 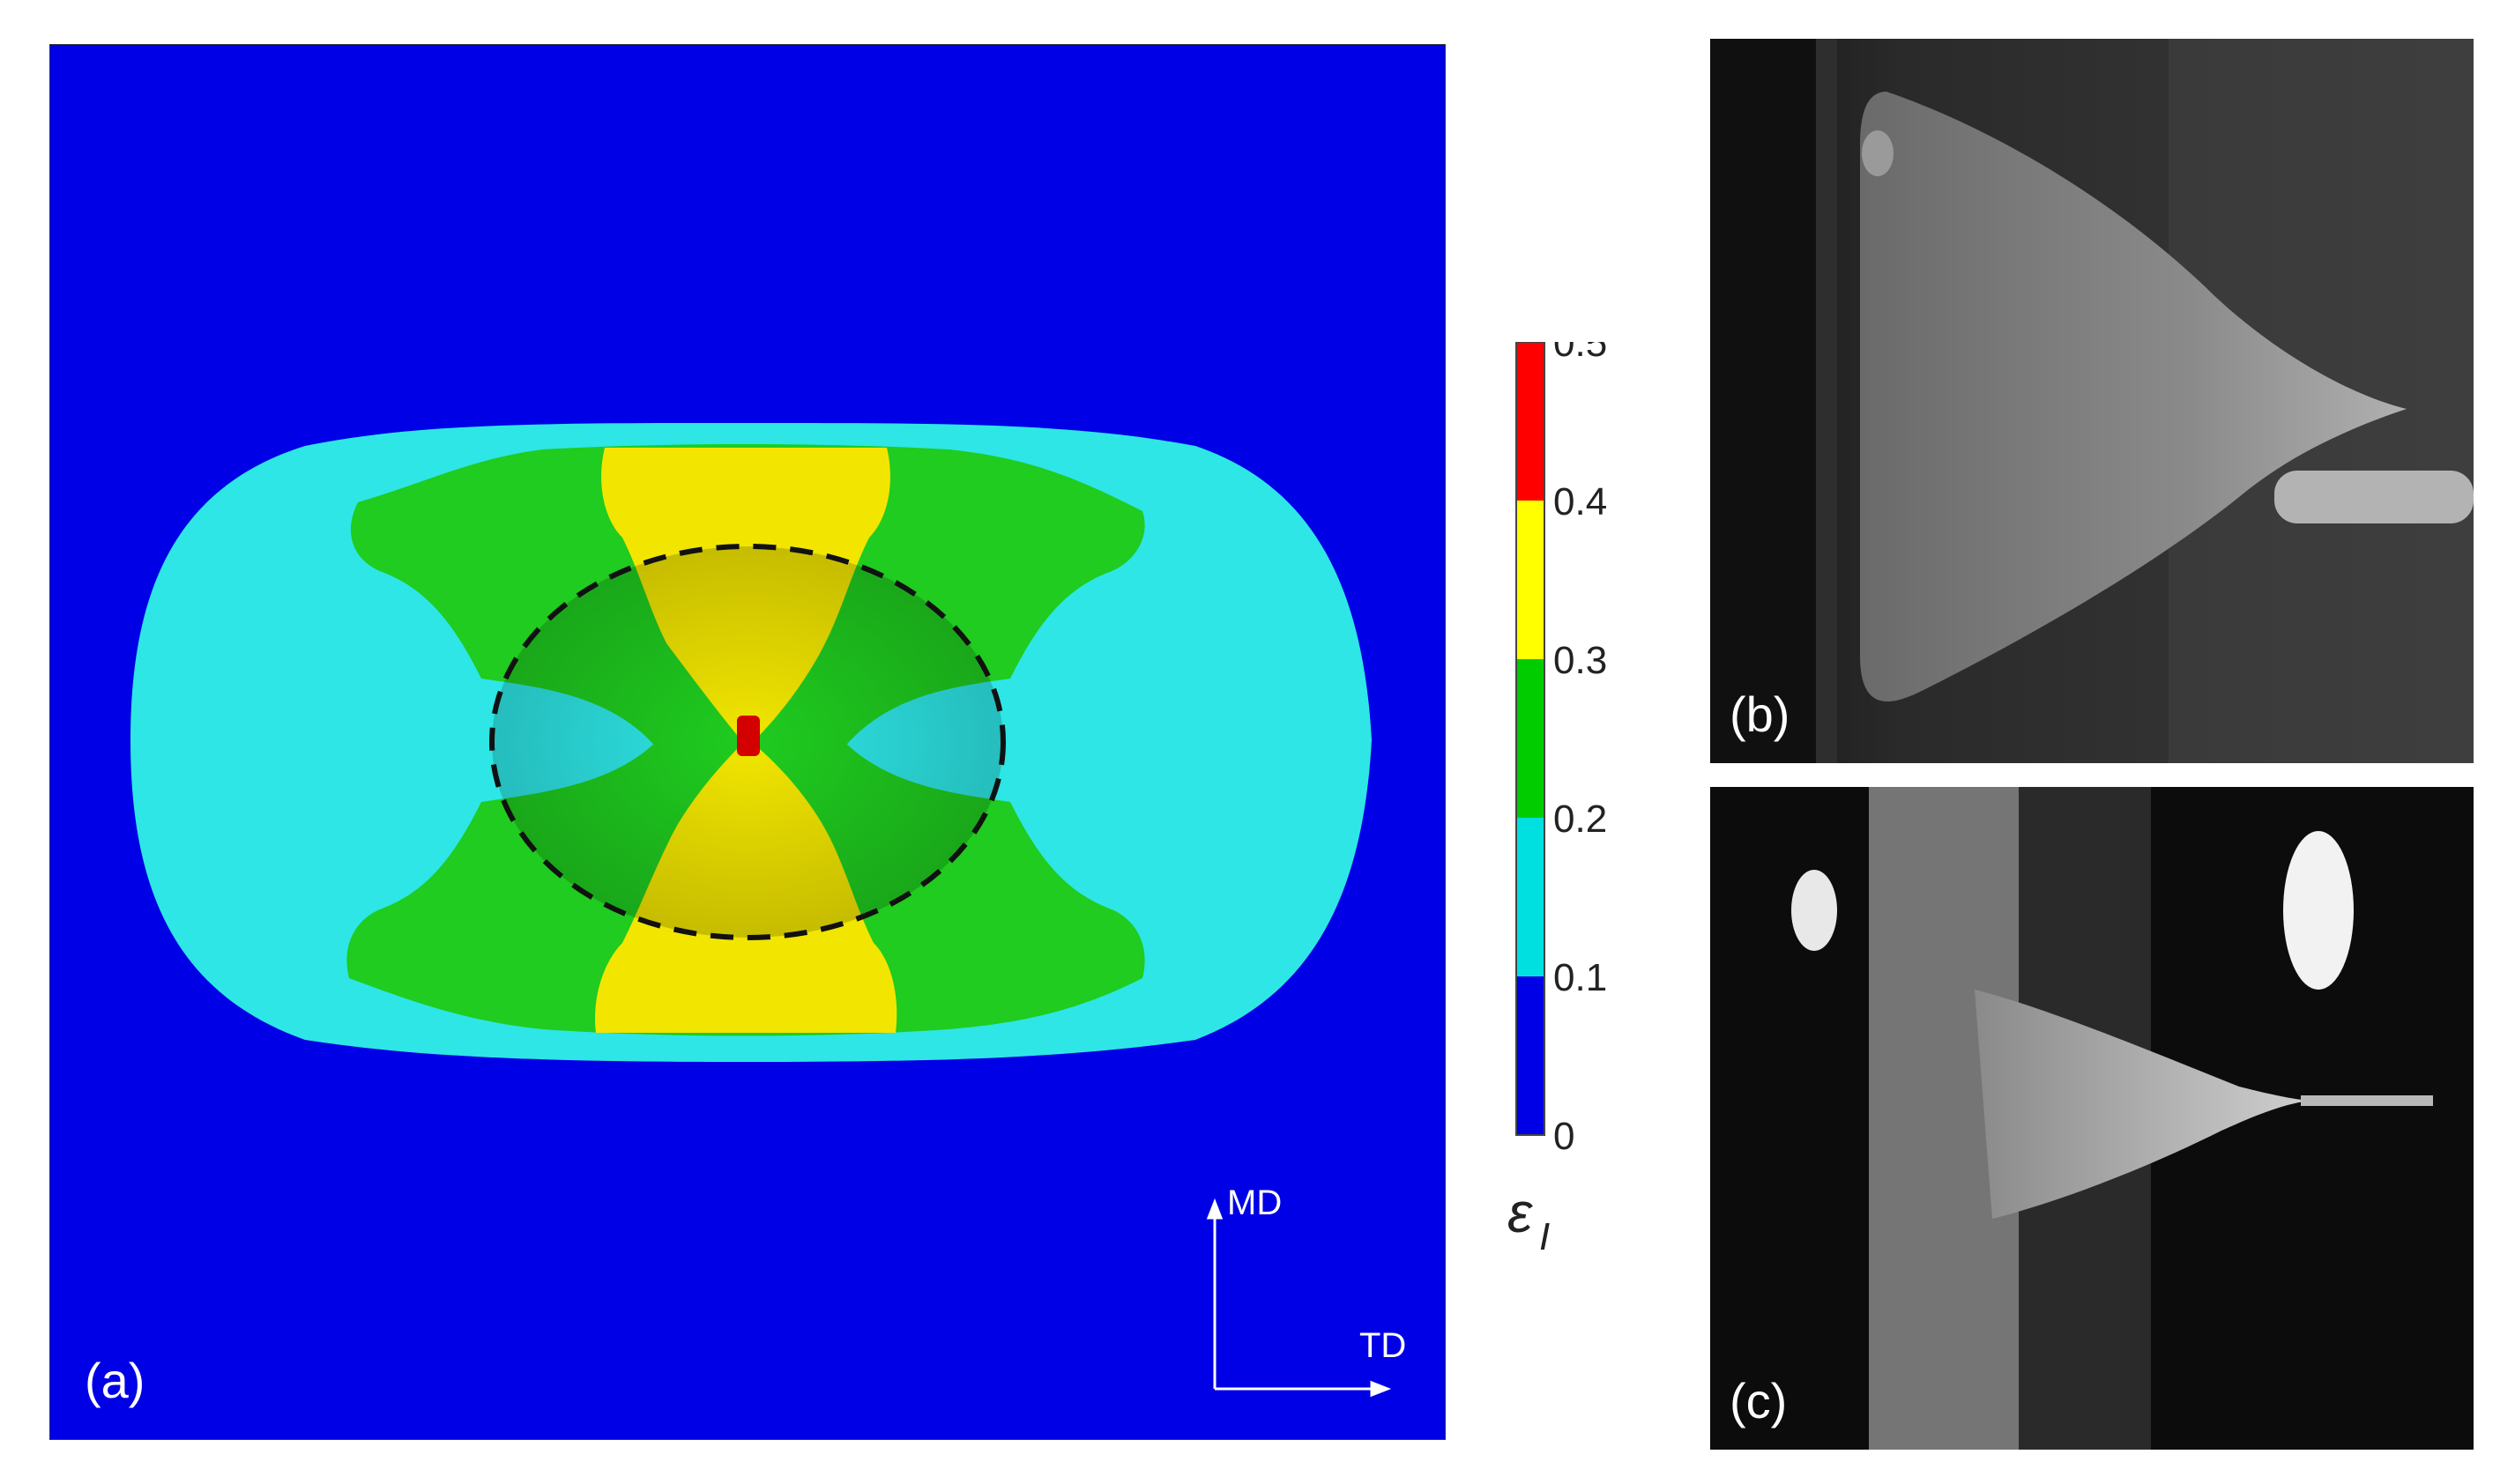 I want to click on photo-panel-b: (b), so click(x=2092, y=401).